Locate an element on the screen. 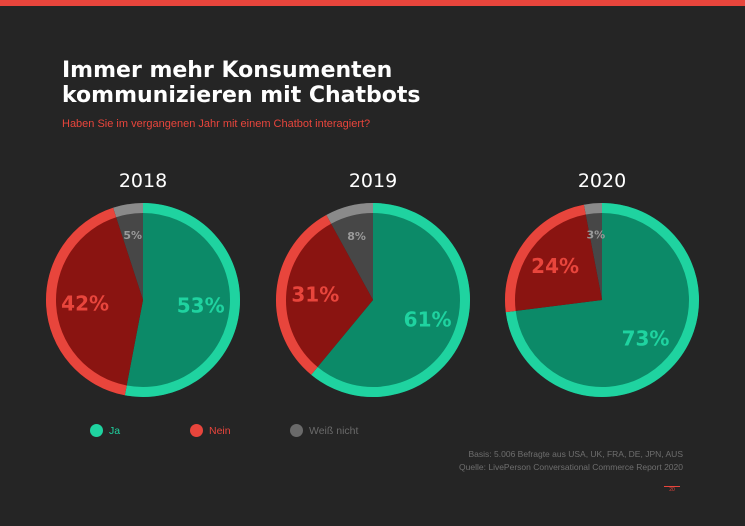 The height and width of the screenshot is (526, 745). pie-ring-ja-2020 is located at coordinates (602, 300).